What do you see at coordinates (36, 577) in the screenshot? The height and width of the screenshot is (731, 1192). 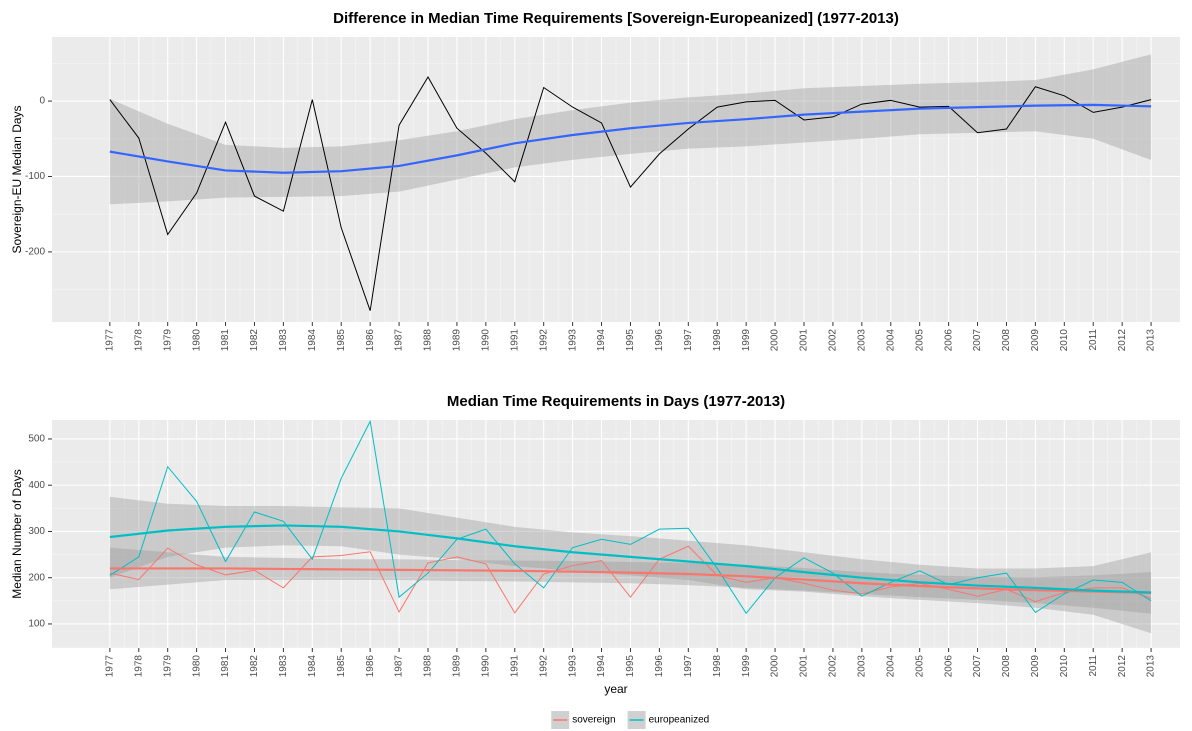 I see `y-tick-label: 200` at bounding box center [36, 577].